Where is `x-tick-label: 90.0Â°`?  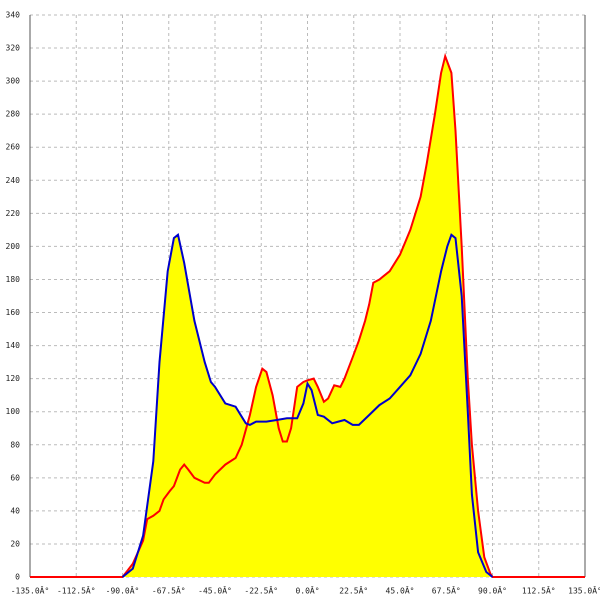 x-tick-label: 90.0Â° is located at coordinates (492, 590).